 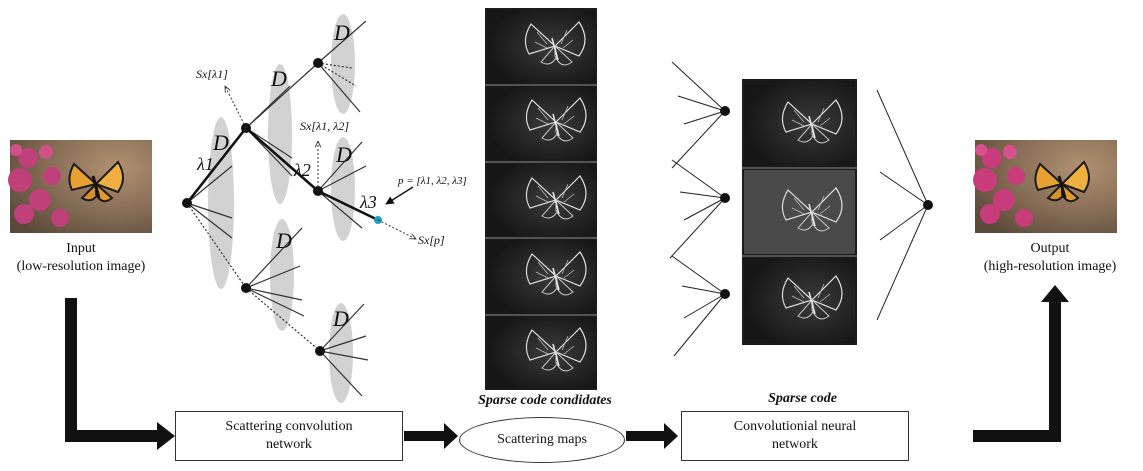 What do you see at coordinates (212, 74) in the screenshot?
I see `s-lambda1-label: Sx[λ1]` at bounding box center [212, 74].